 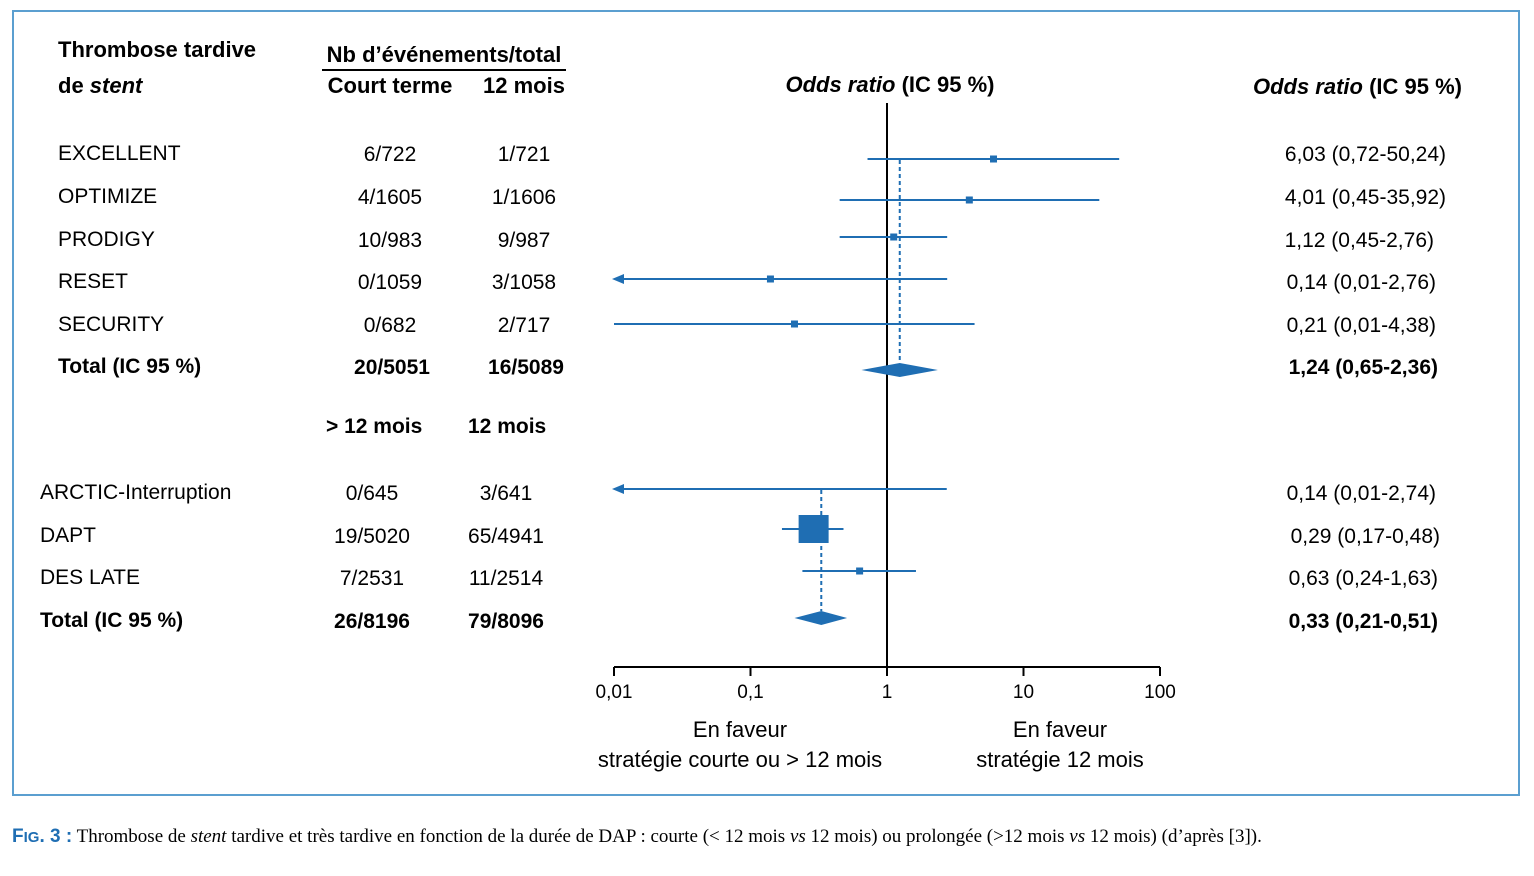 What do you see at coordinates (524, 154) in the screenshot?
I see `events-col2: 1/721` at bounding box center [524, 154].